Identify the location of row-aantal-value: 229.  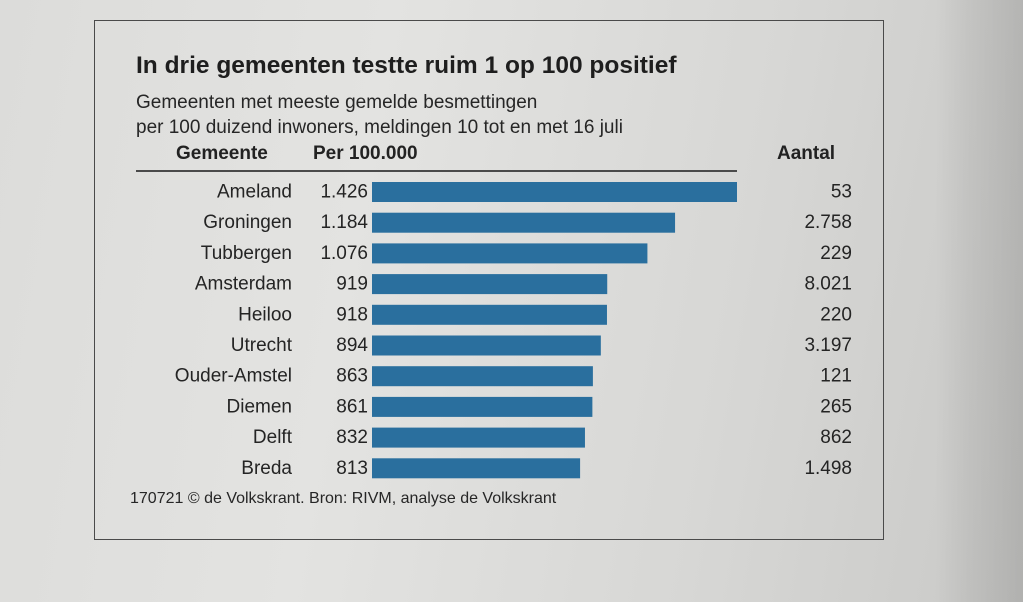
(836, 253).